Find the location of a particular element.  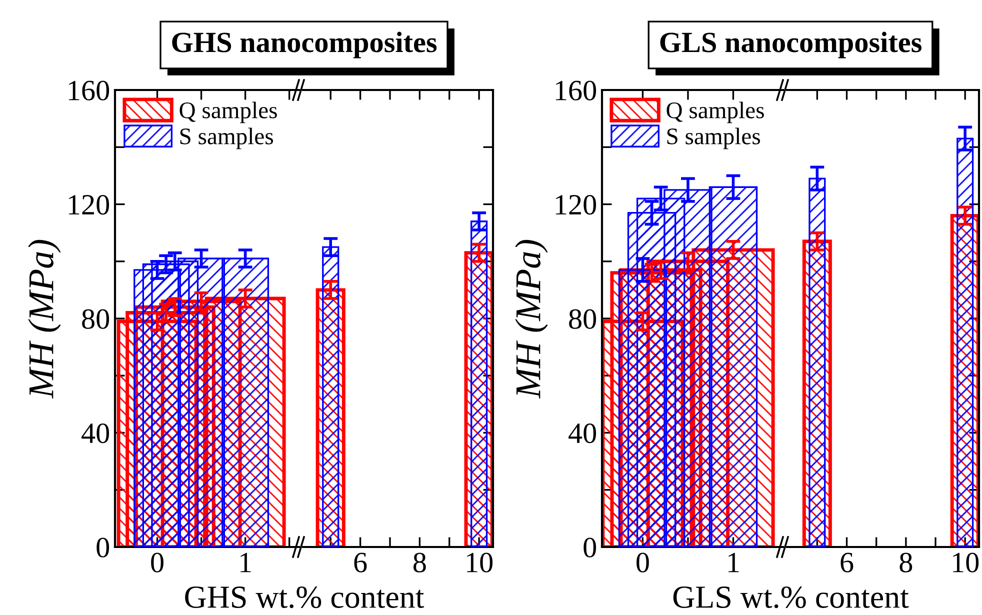

chart-title: GHS nanocomposites is located at coordinates (304, 45).